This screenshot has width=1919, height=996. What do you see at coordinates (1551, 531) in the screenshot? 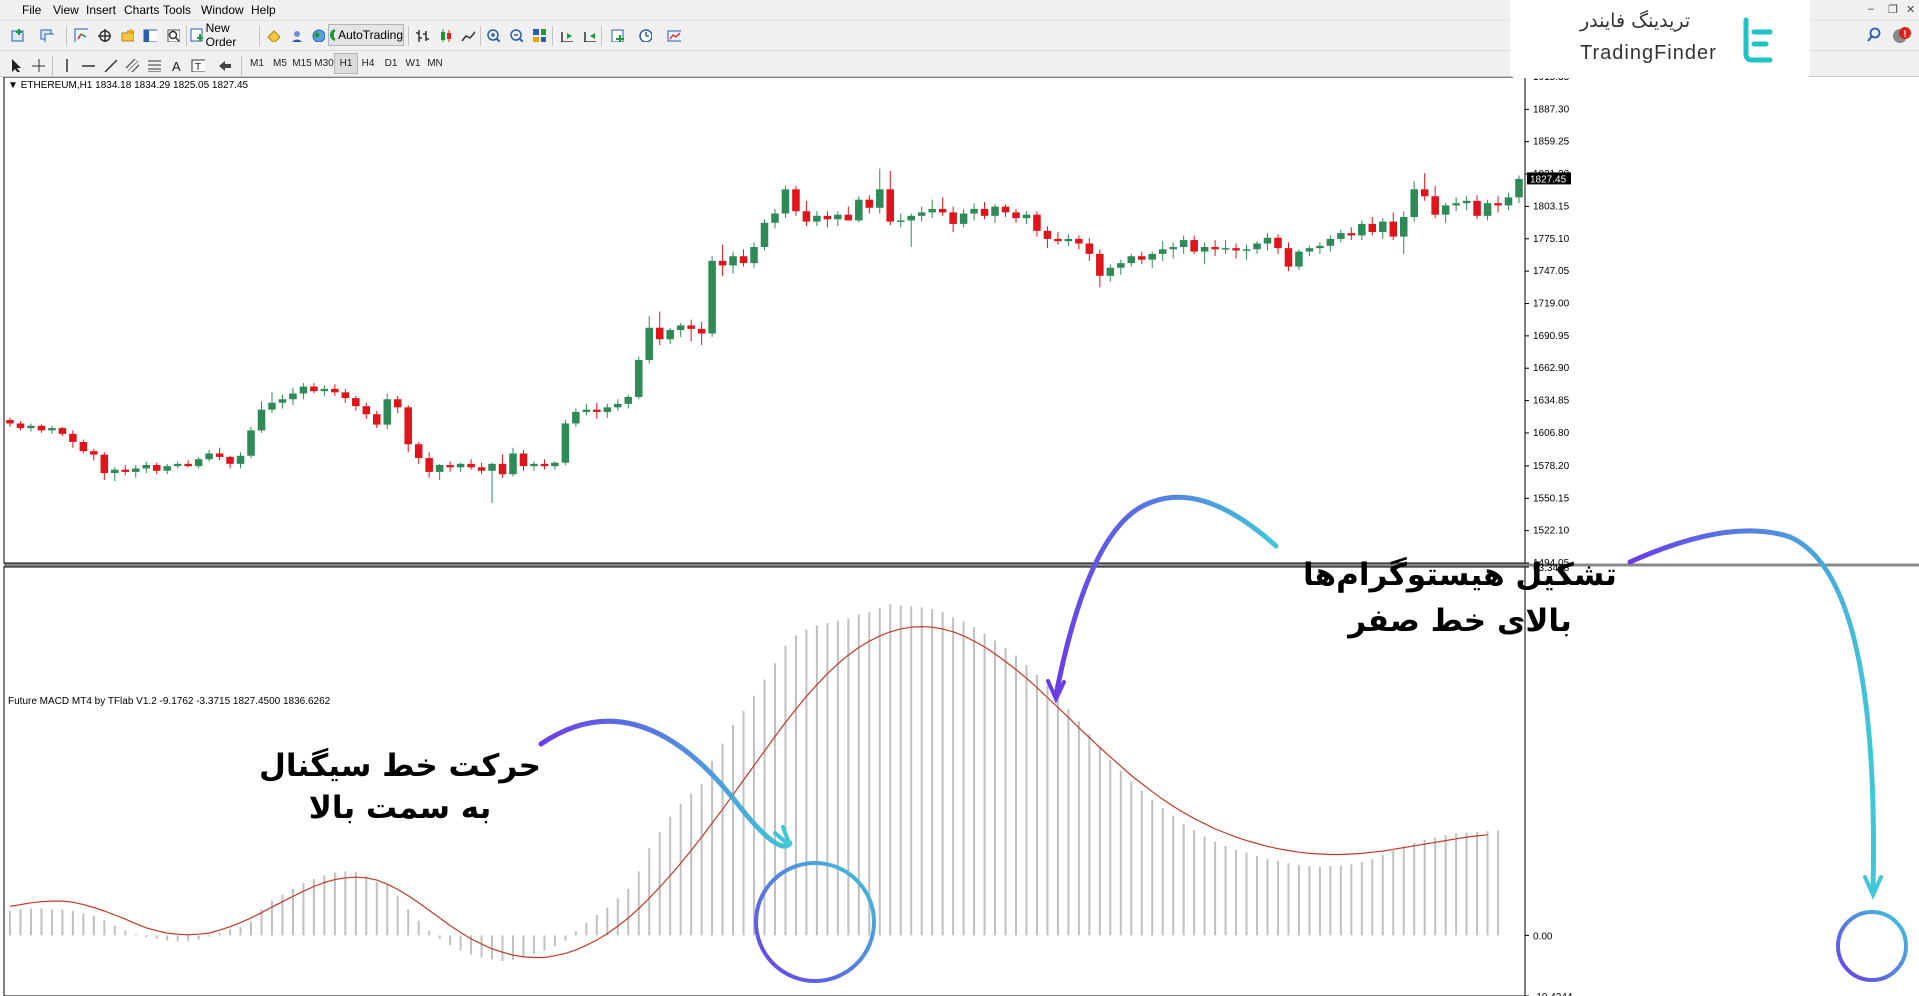
I see `price-tick-label: 1522.10` at bounding box center [1551, 531].